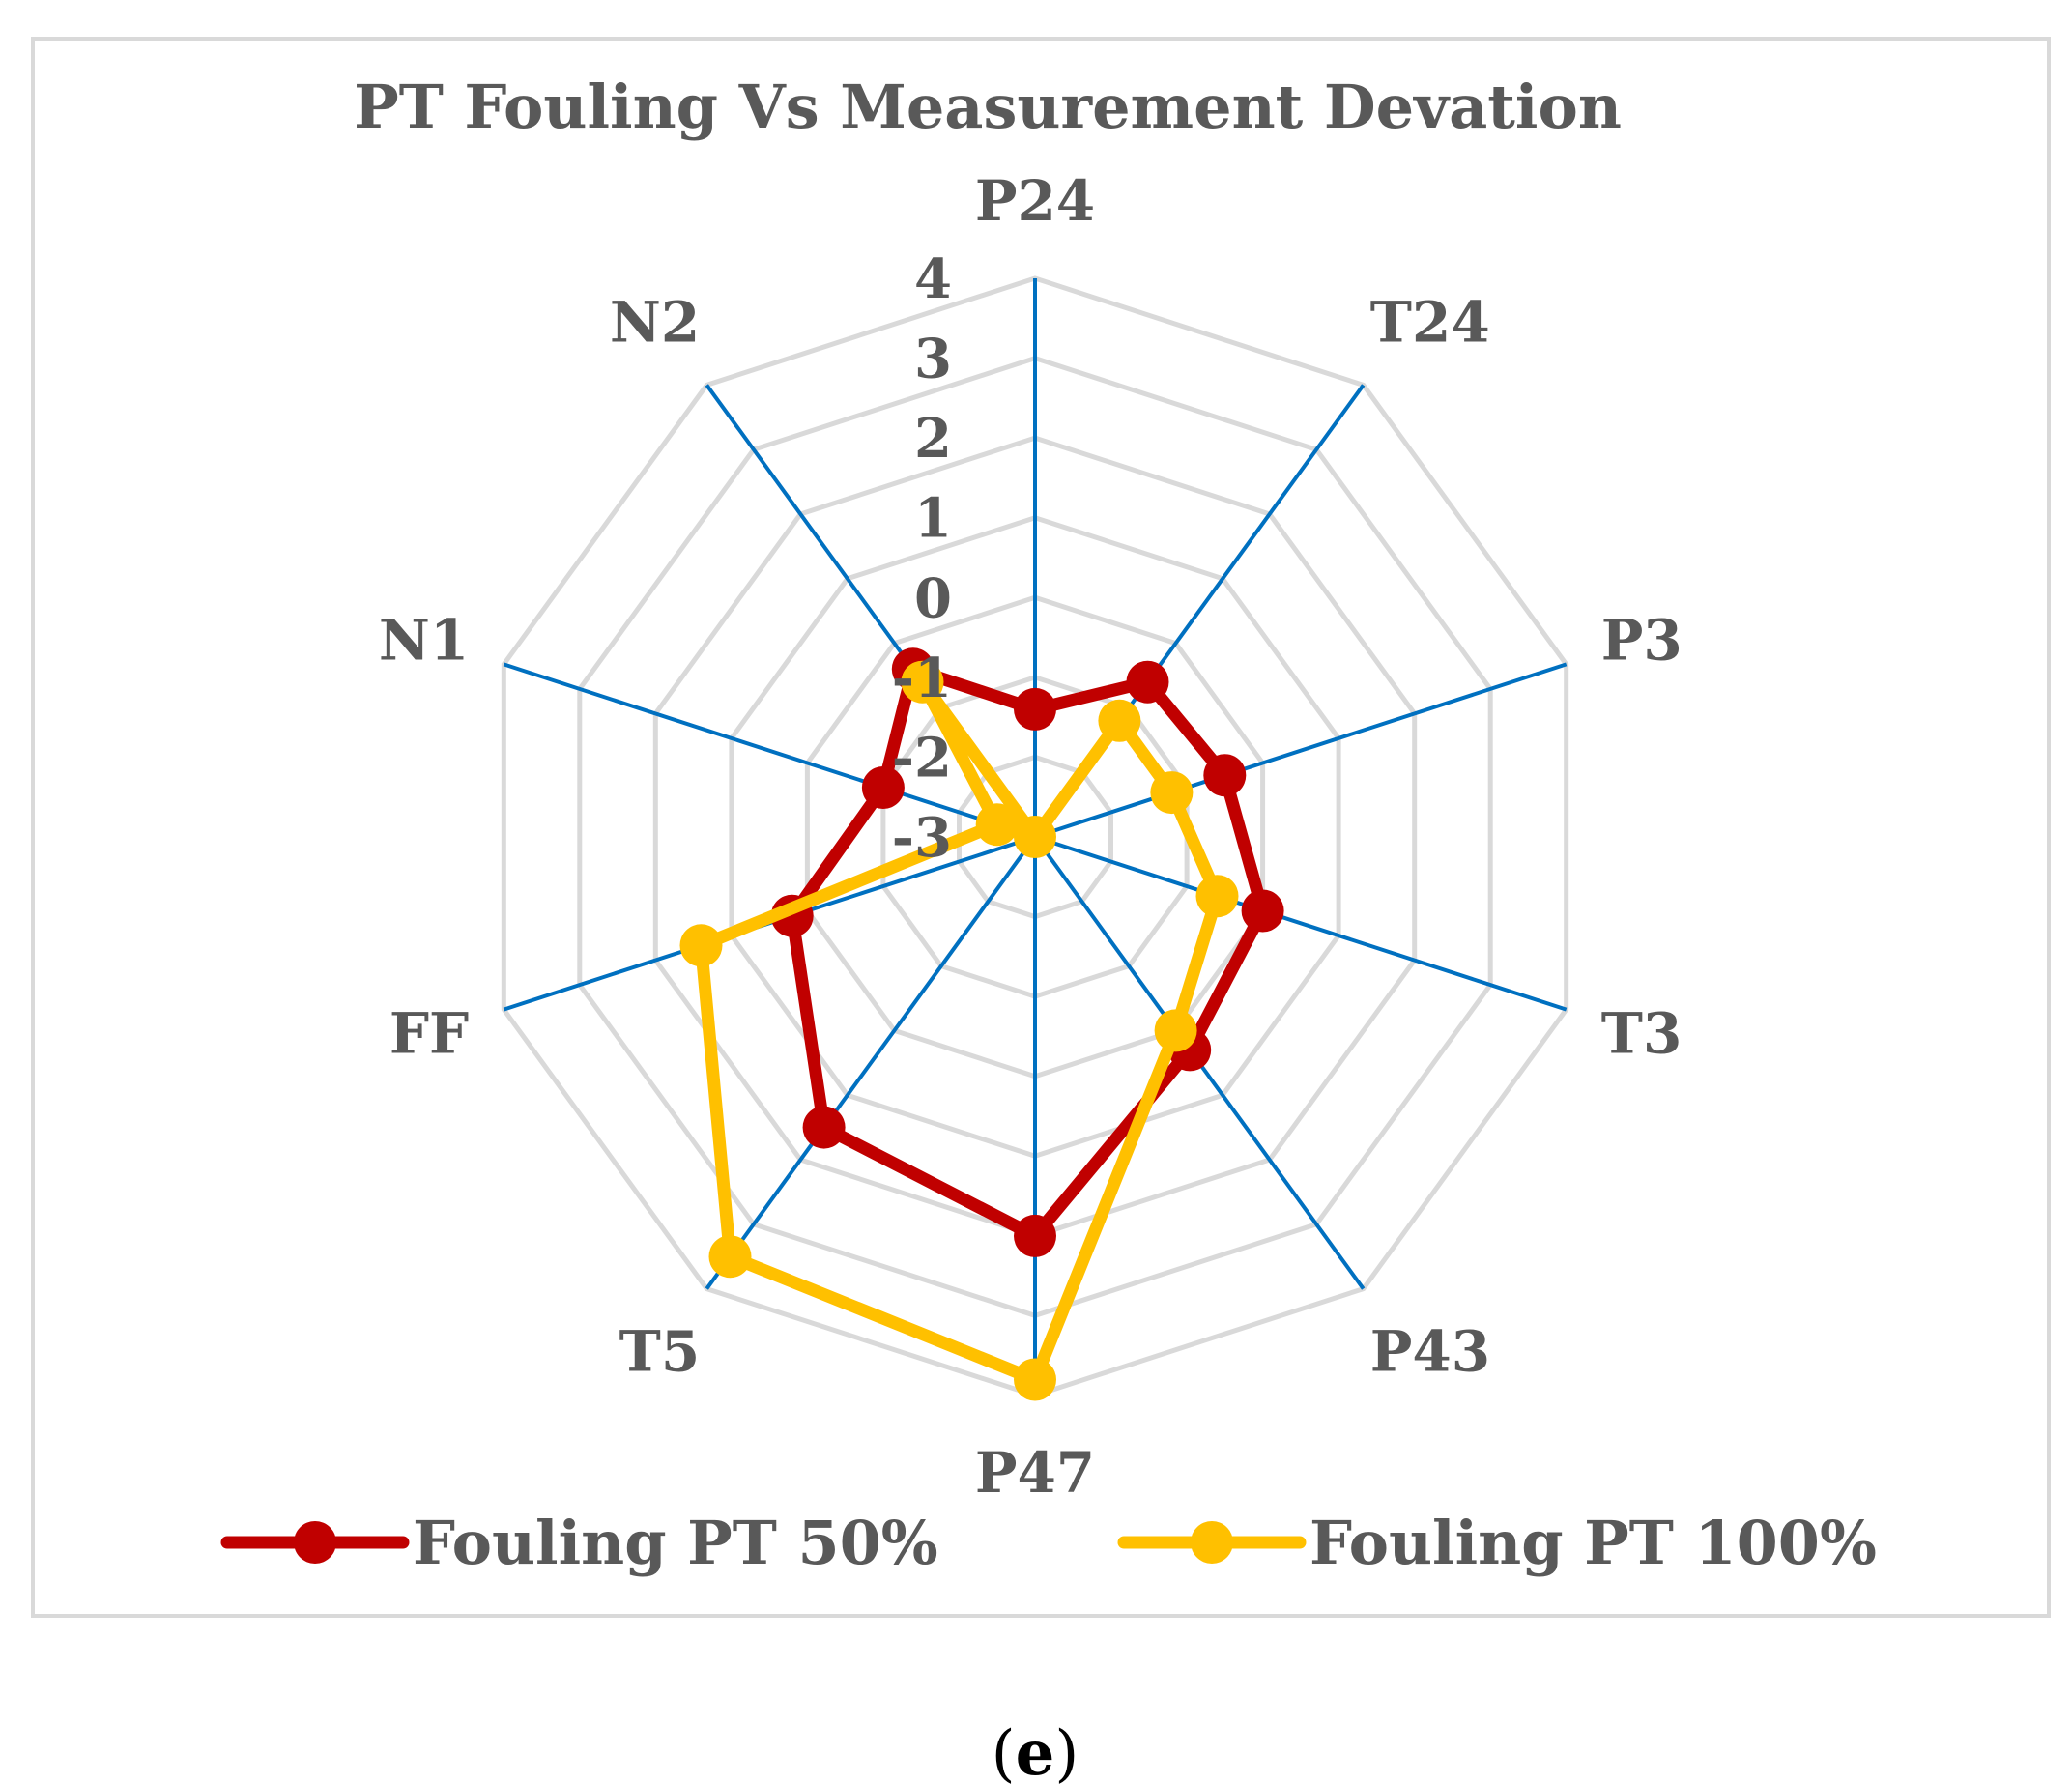  What do you see at coordinates (1035, 1379) in the screenshot?
I see `series-2-point-p47` at bounding box center [1035, 1379].